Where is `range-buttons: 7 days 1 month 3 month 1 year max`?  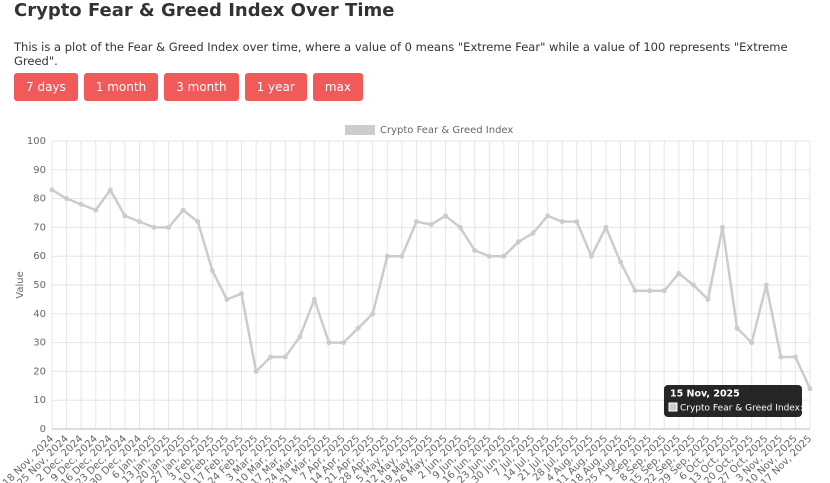 range-buttons: 7 days 1 month 3 month 1 year max is located at coordinates (188, 87).